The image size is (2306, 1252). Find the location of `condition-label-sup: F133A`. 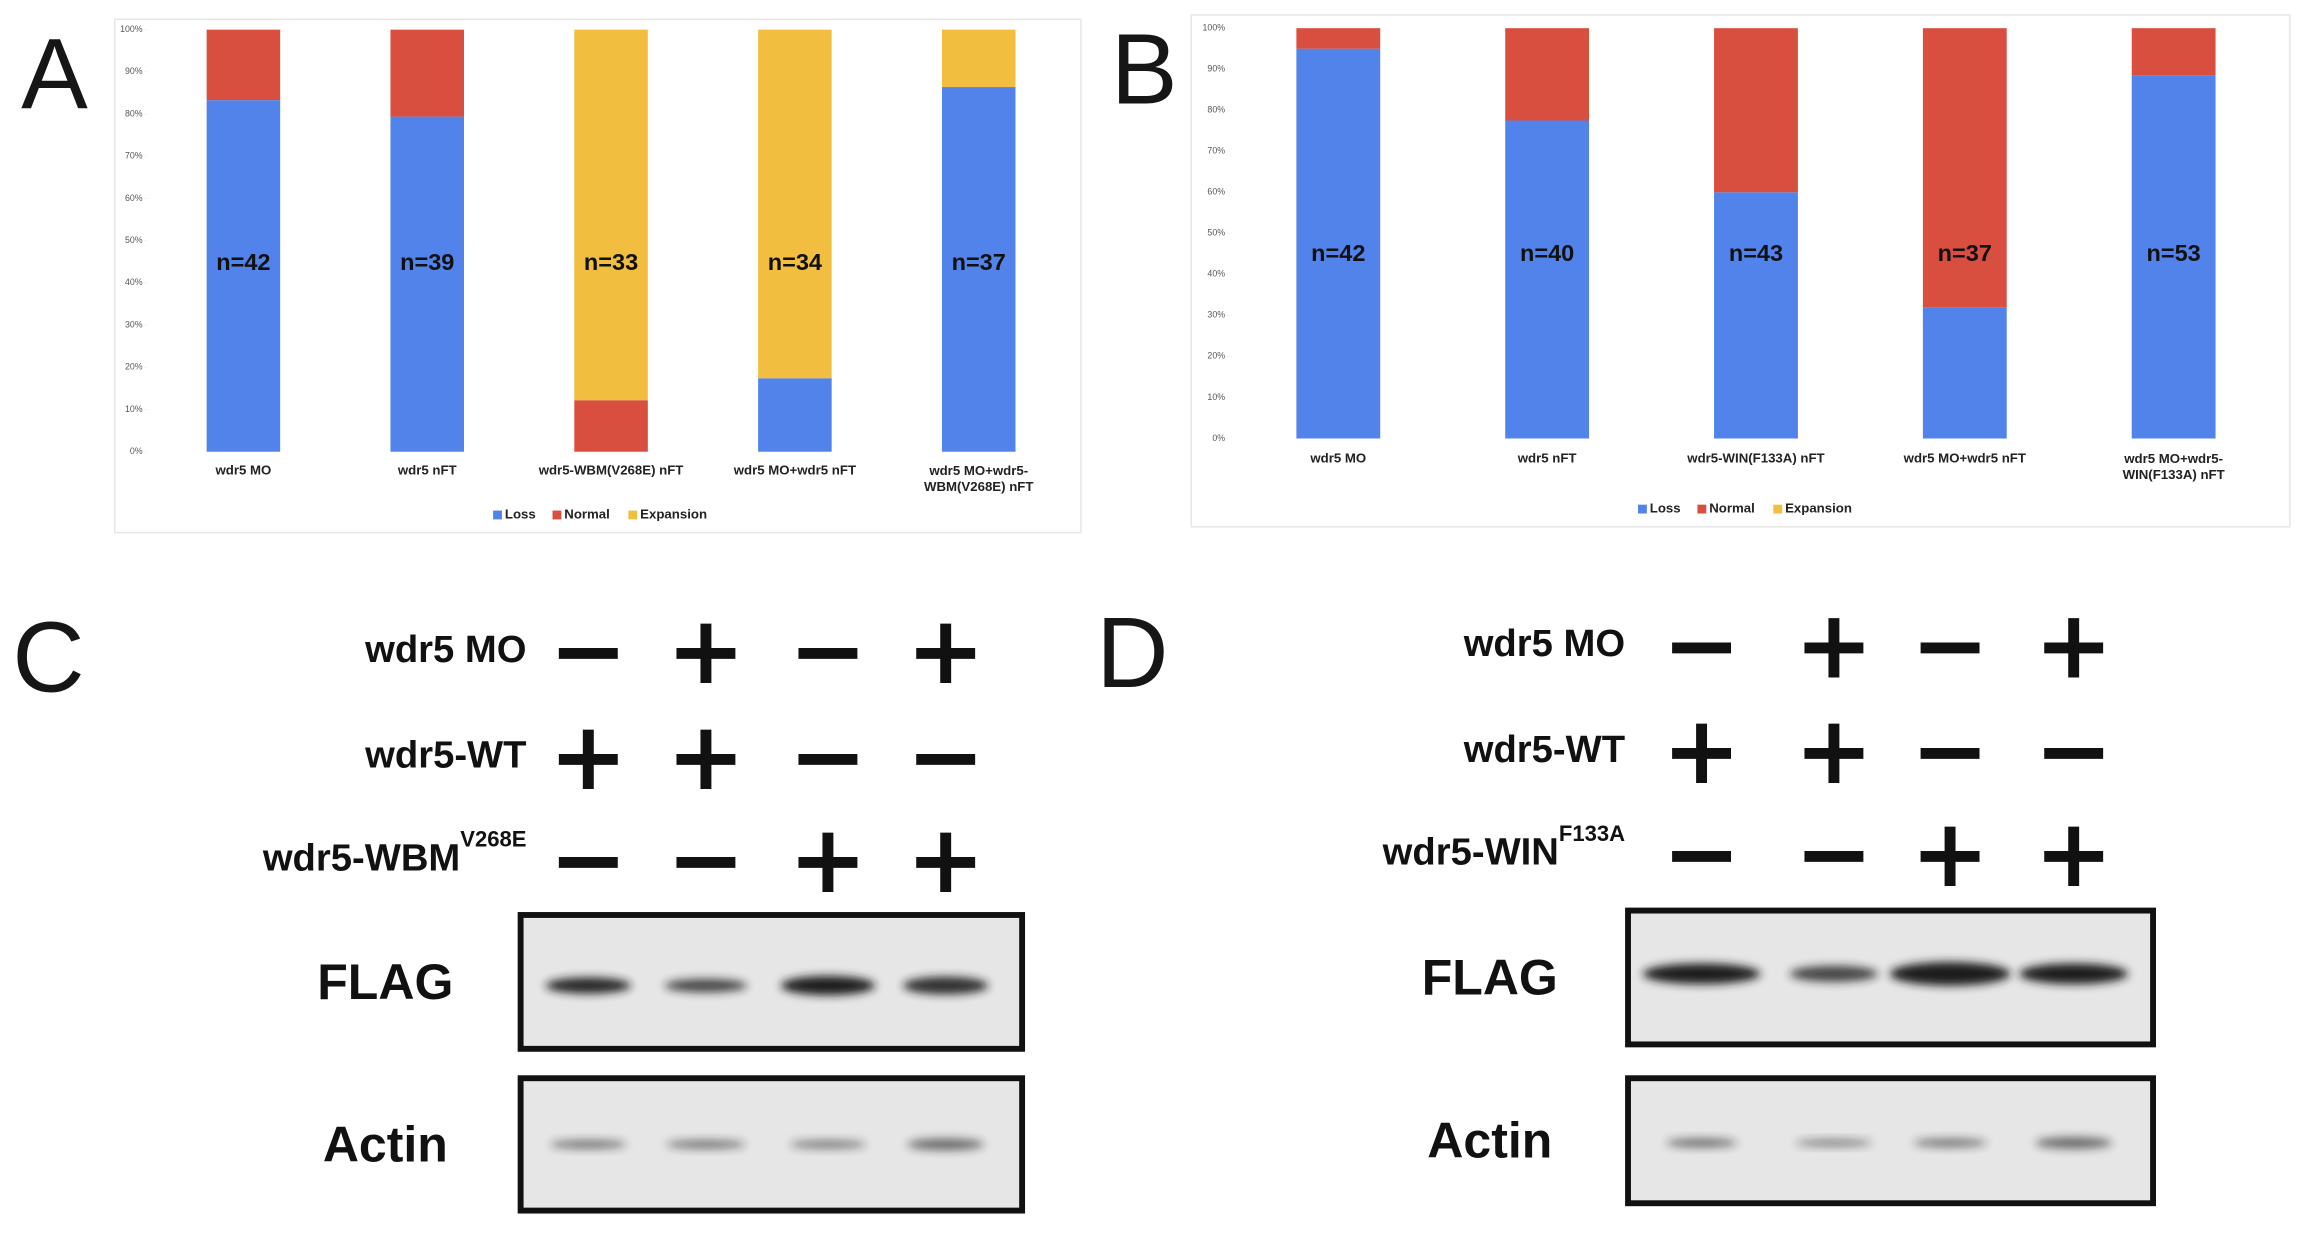

condition-label-sup: F133A is located at coordinates (1592, 833).